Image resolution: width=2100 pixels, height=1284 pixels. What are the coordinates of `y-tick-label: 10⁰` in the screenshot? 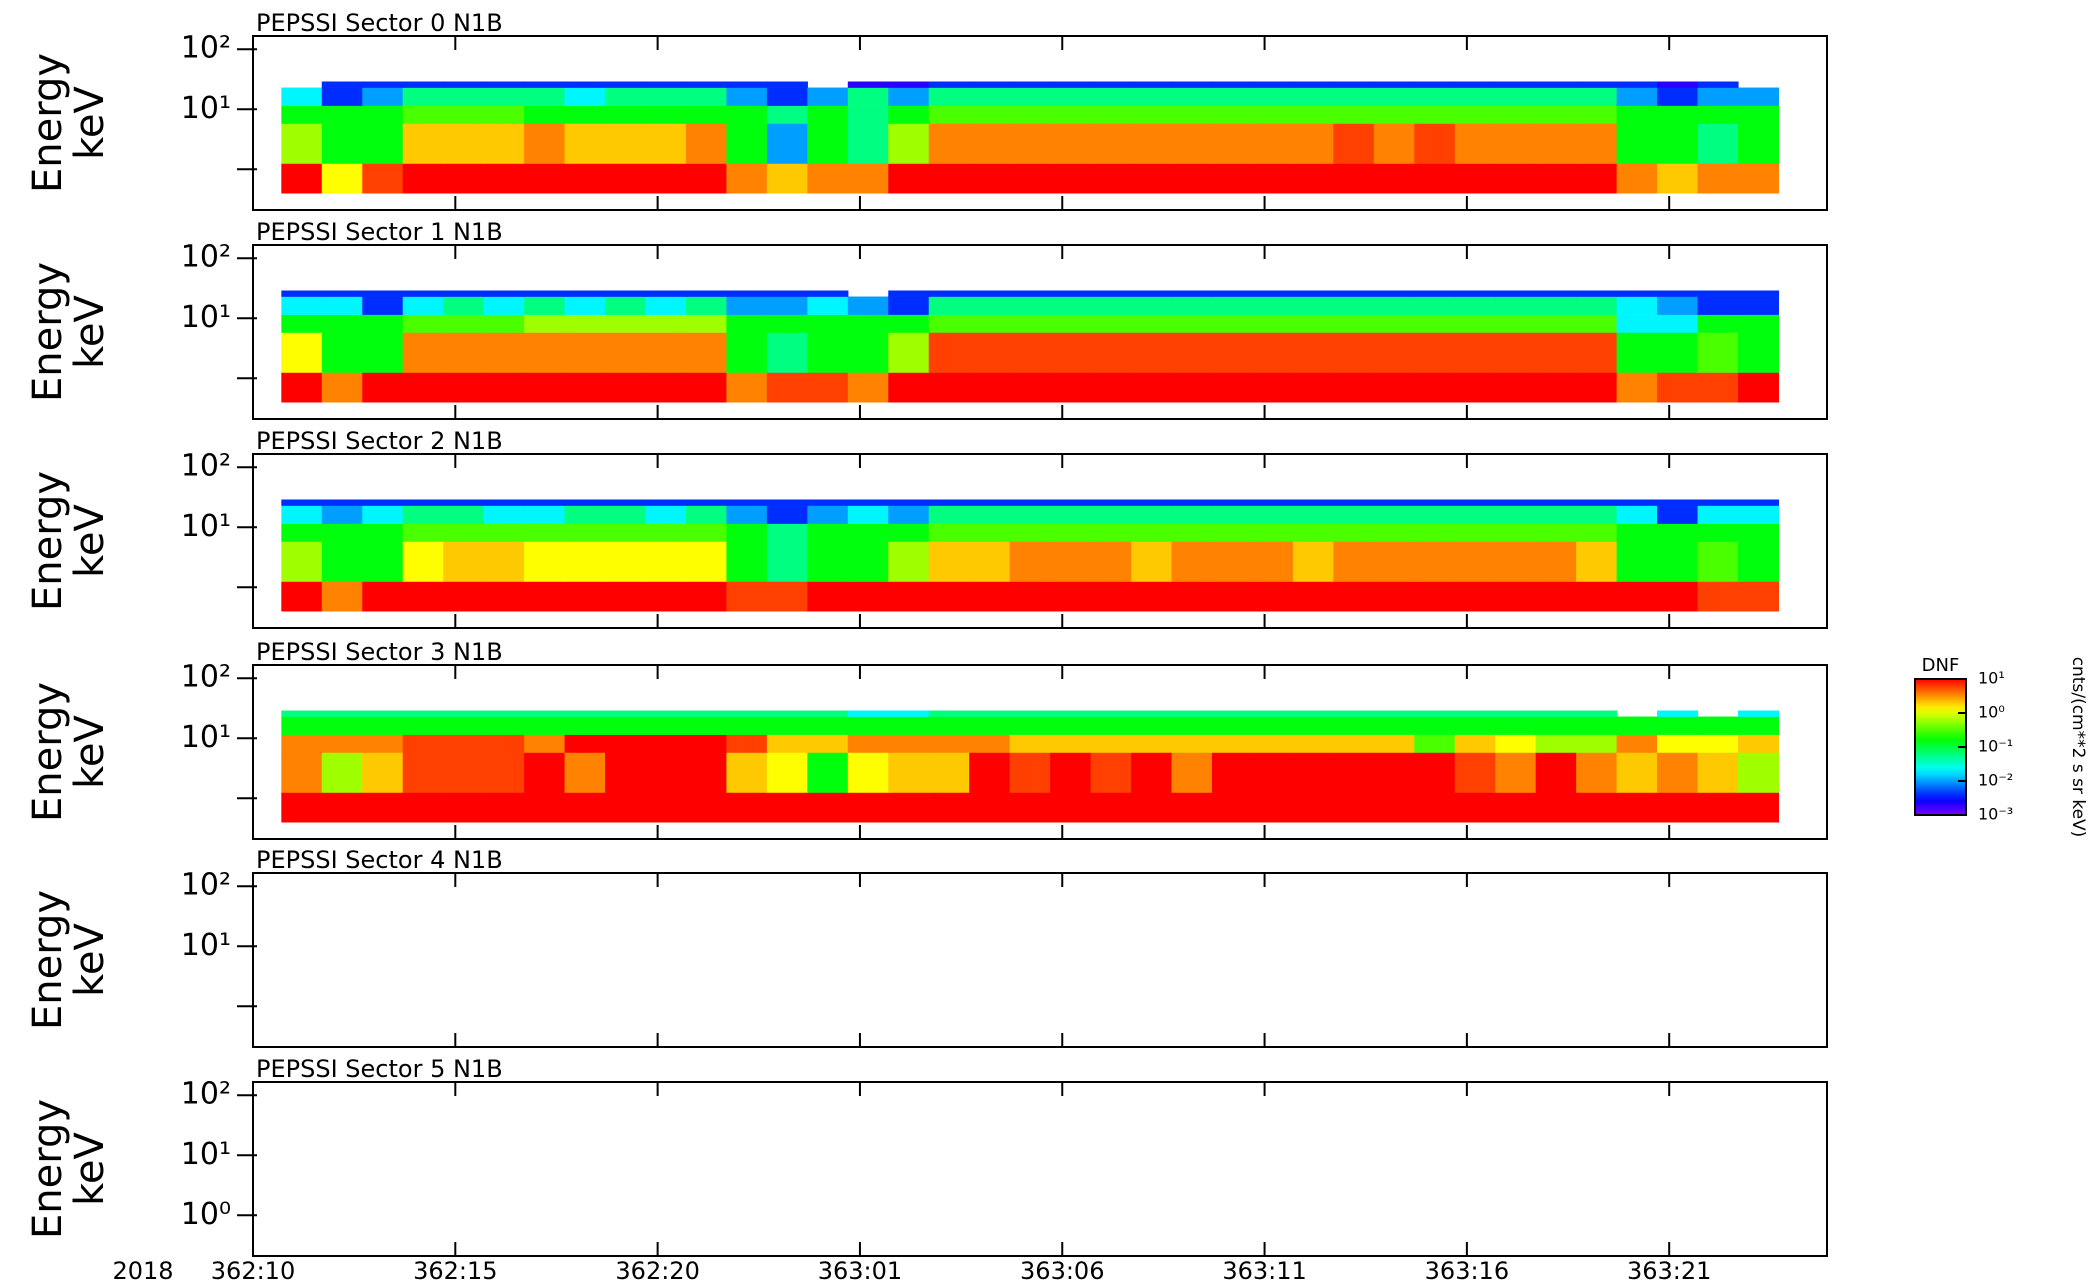 It's located at (206, 1214).